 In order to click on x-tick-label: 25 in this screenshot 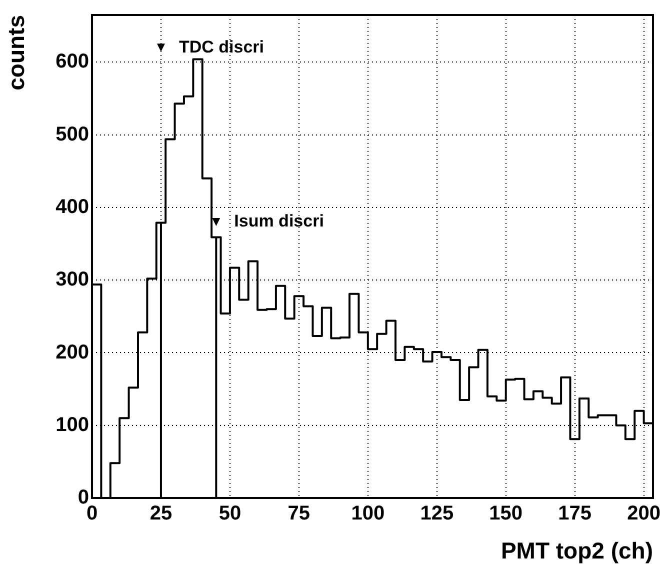, I will do `click(161, 513)`.